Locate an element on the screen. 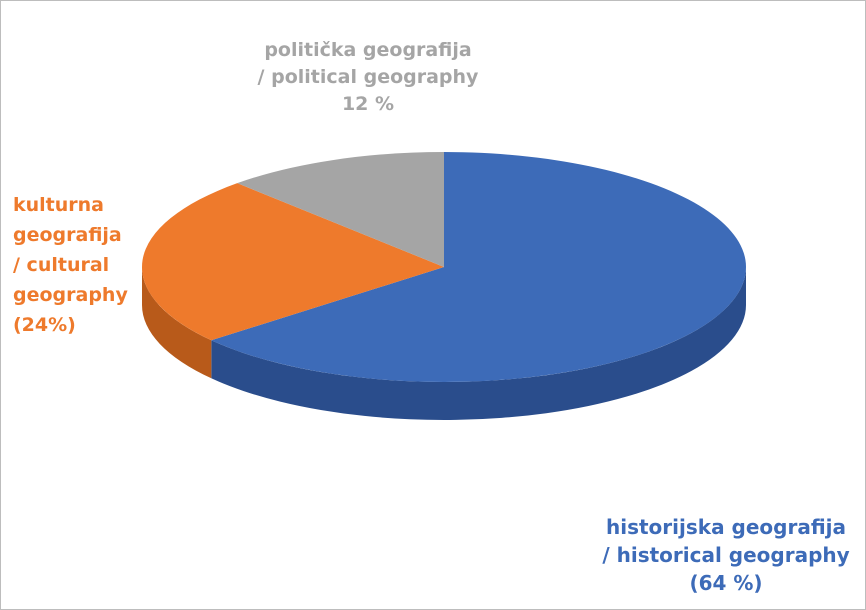 The width and height of the screenshot is (866, 610). pie-slice-cultural-geography is located at coordinates (293, 262).